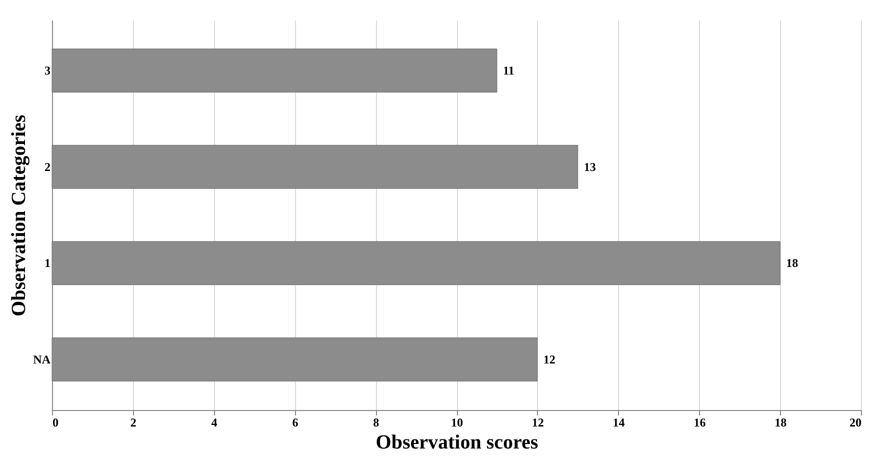  Describe the element at coordinates (700, 423) in the screenshot. I see `x-tick-label: 16` at that location.